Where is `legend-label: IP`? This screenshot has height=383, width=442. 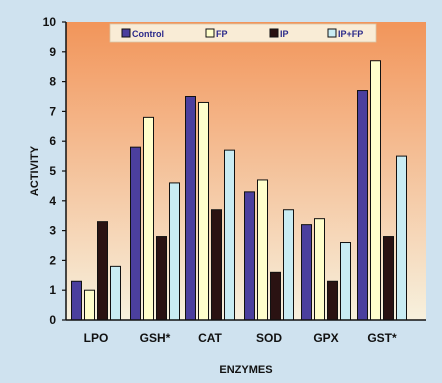 legend-label: IP is located at coordinates (284, 34).